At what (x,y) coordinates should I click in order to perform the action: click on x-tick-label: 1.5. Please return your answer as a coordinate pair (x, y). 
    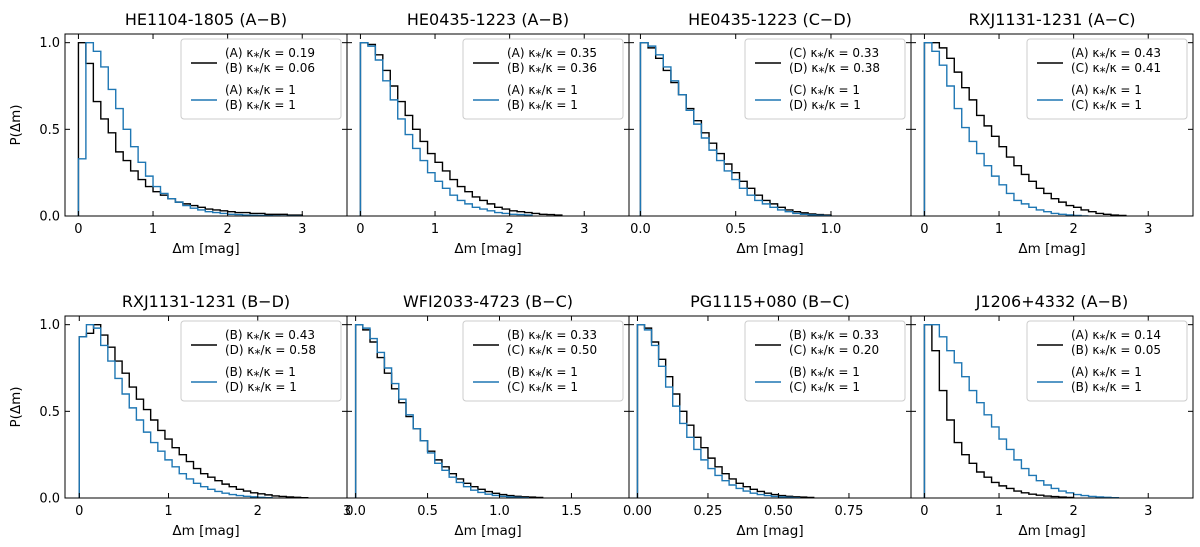
    Looking at the image, I should click on (571, 511).